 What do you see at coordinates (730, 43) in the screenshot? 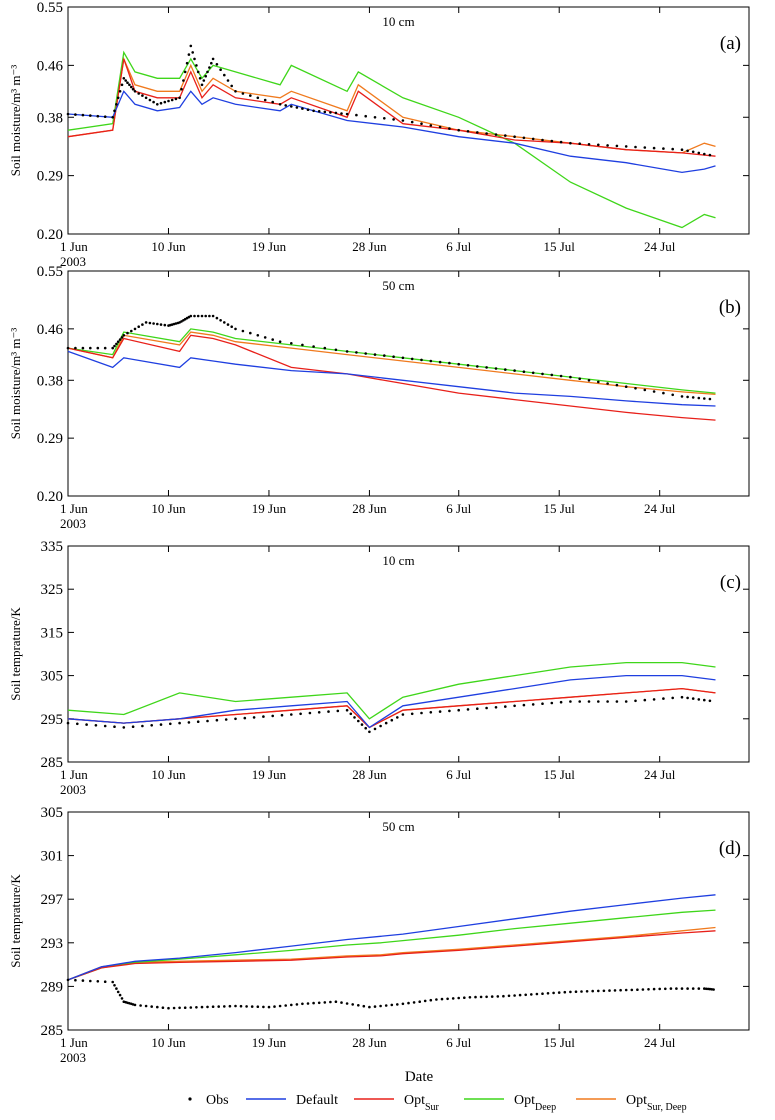
I see `panel-label: (a)` at bounding box center [730, 43].